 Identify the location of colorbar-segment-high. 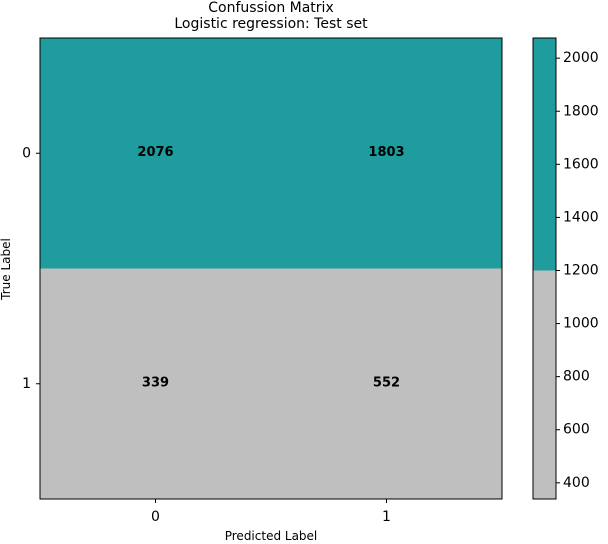
(544, 154).